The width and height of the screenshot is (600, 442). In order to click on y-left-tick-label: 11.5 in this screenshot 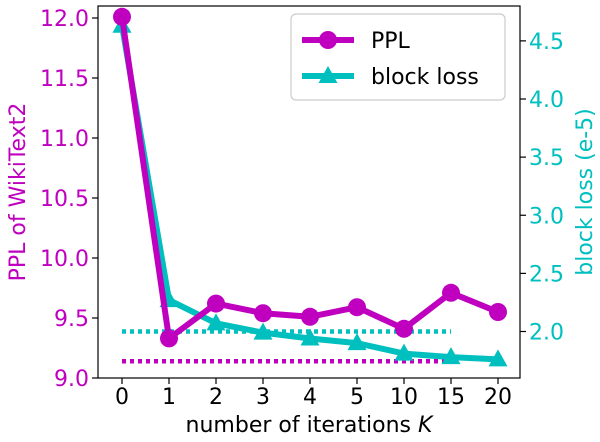, I will do `click(64, 79)`.